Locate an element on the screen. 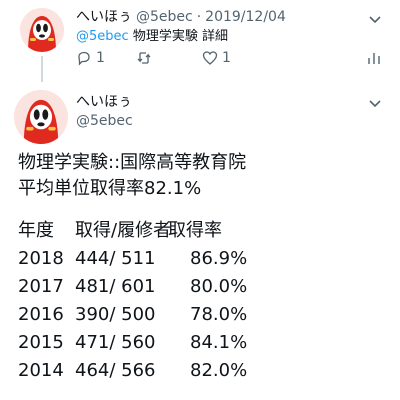 The image size is (400, 400). row-year: 2014 is located at coordinates (41, 370).